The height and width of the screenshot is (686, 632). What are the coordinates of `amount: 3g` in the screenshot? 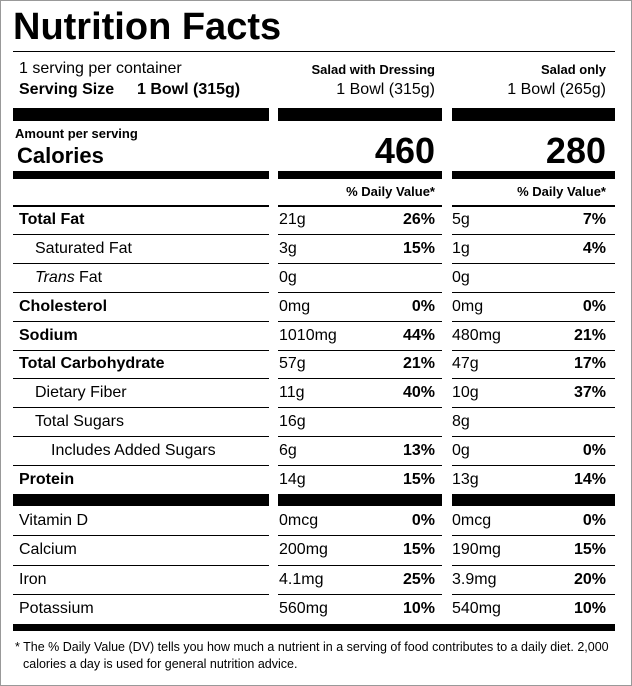 It's located at (288, 249).